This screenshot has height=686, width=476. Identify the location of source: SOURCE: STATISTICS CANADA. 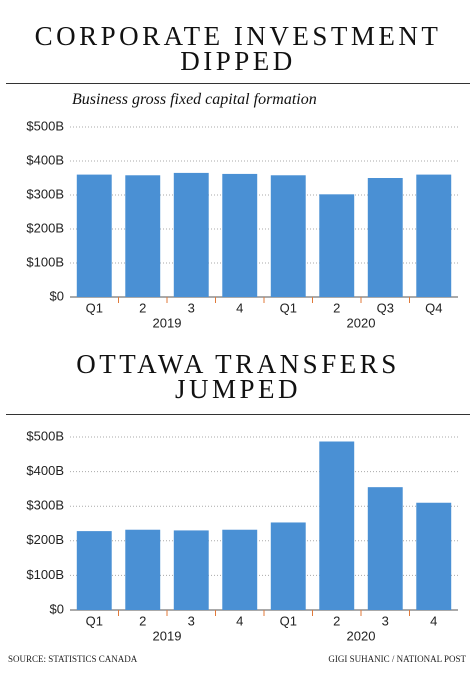
(73, 659).